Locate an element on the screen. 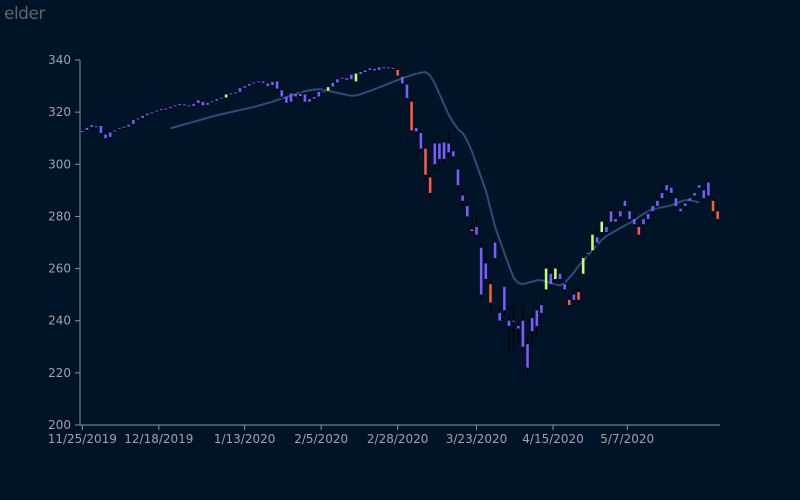 Image resolution: width=800 pixels, height=500 pixels. x-tick-label: 1/13/2020 is located at coordinates (245, 439).